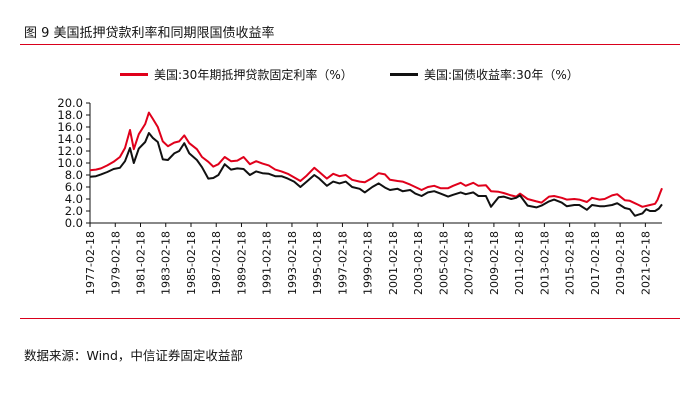  I want to click on x-tick-label: 2007-02-18, so click(469, 263).